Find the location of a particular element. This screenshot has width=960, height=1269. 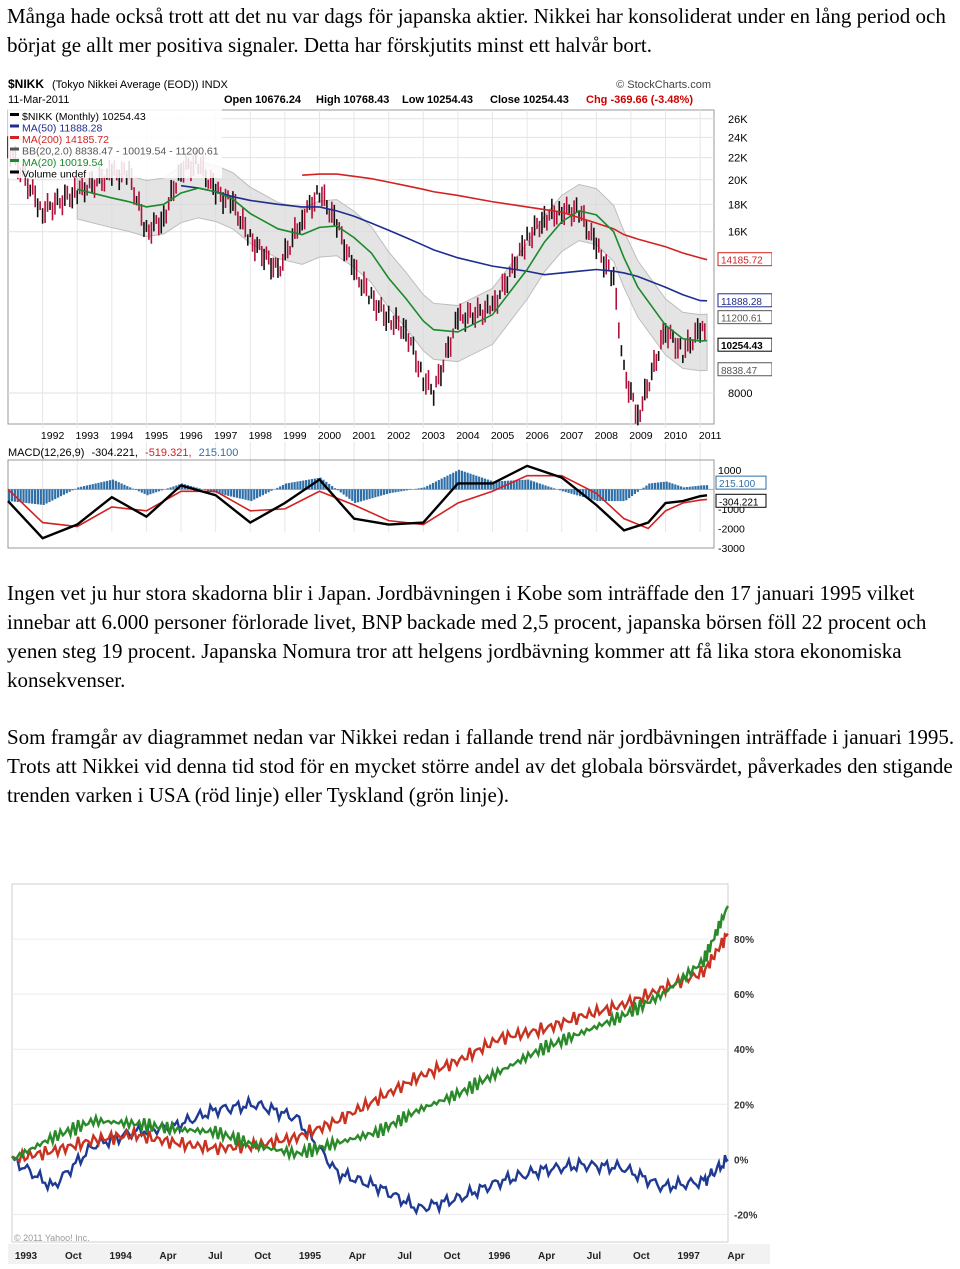

comparison-x-tick: 1996 is located at coordinates (499, 1256).